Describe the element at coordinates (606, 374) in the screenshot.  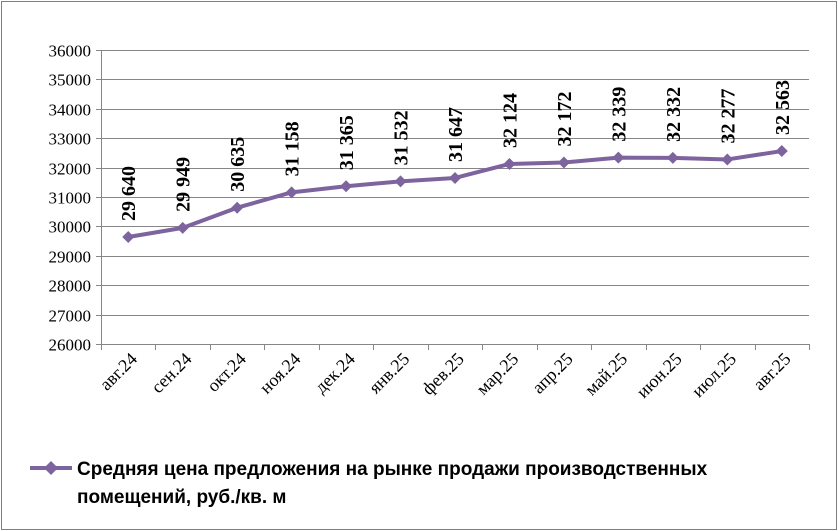
I see `x-tick-label-9: май.25` at that location.